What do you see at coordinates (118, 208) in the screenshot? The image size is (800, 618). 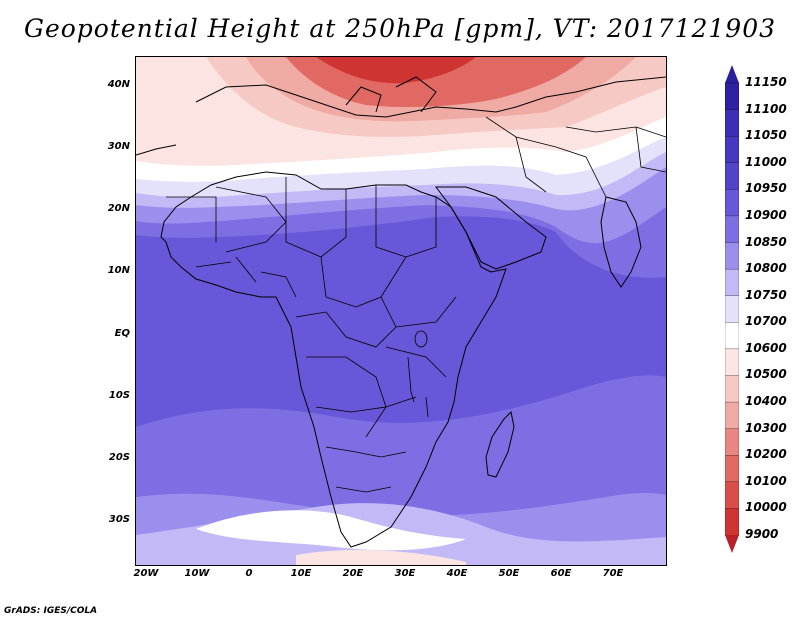 I see `lat-label: 20N` at bounding box center [118, 208].